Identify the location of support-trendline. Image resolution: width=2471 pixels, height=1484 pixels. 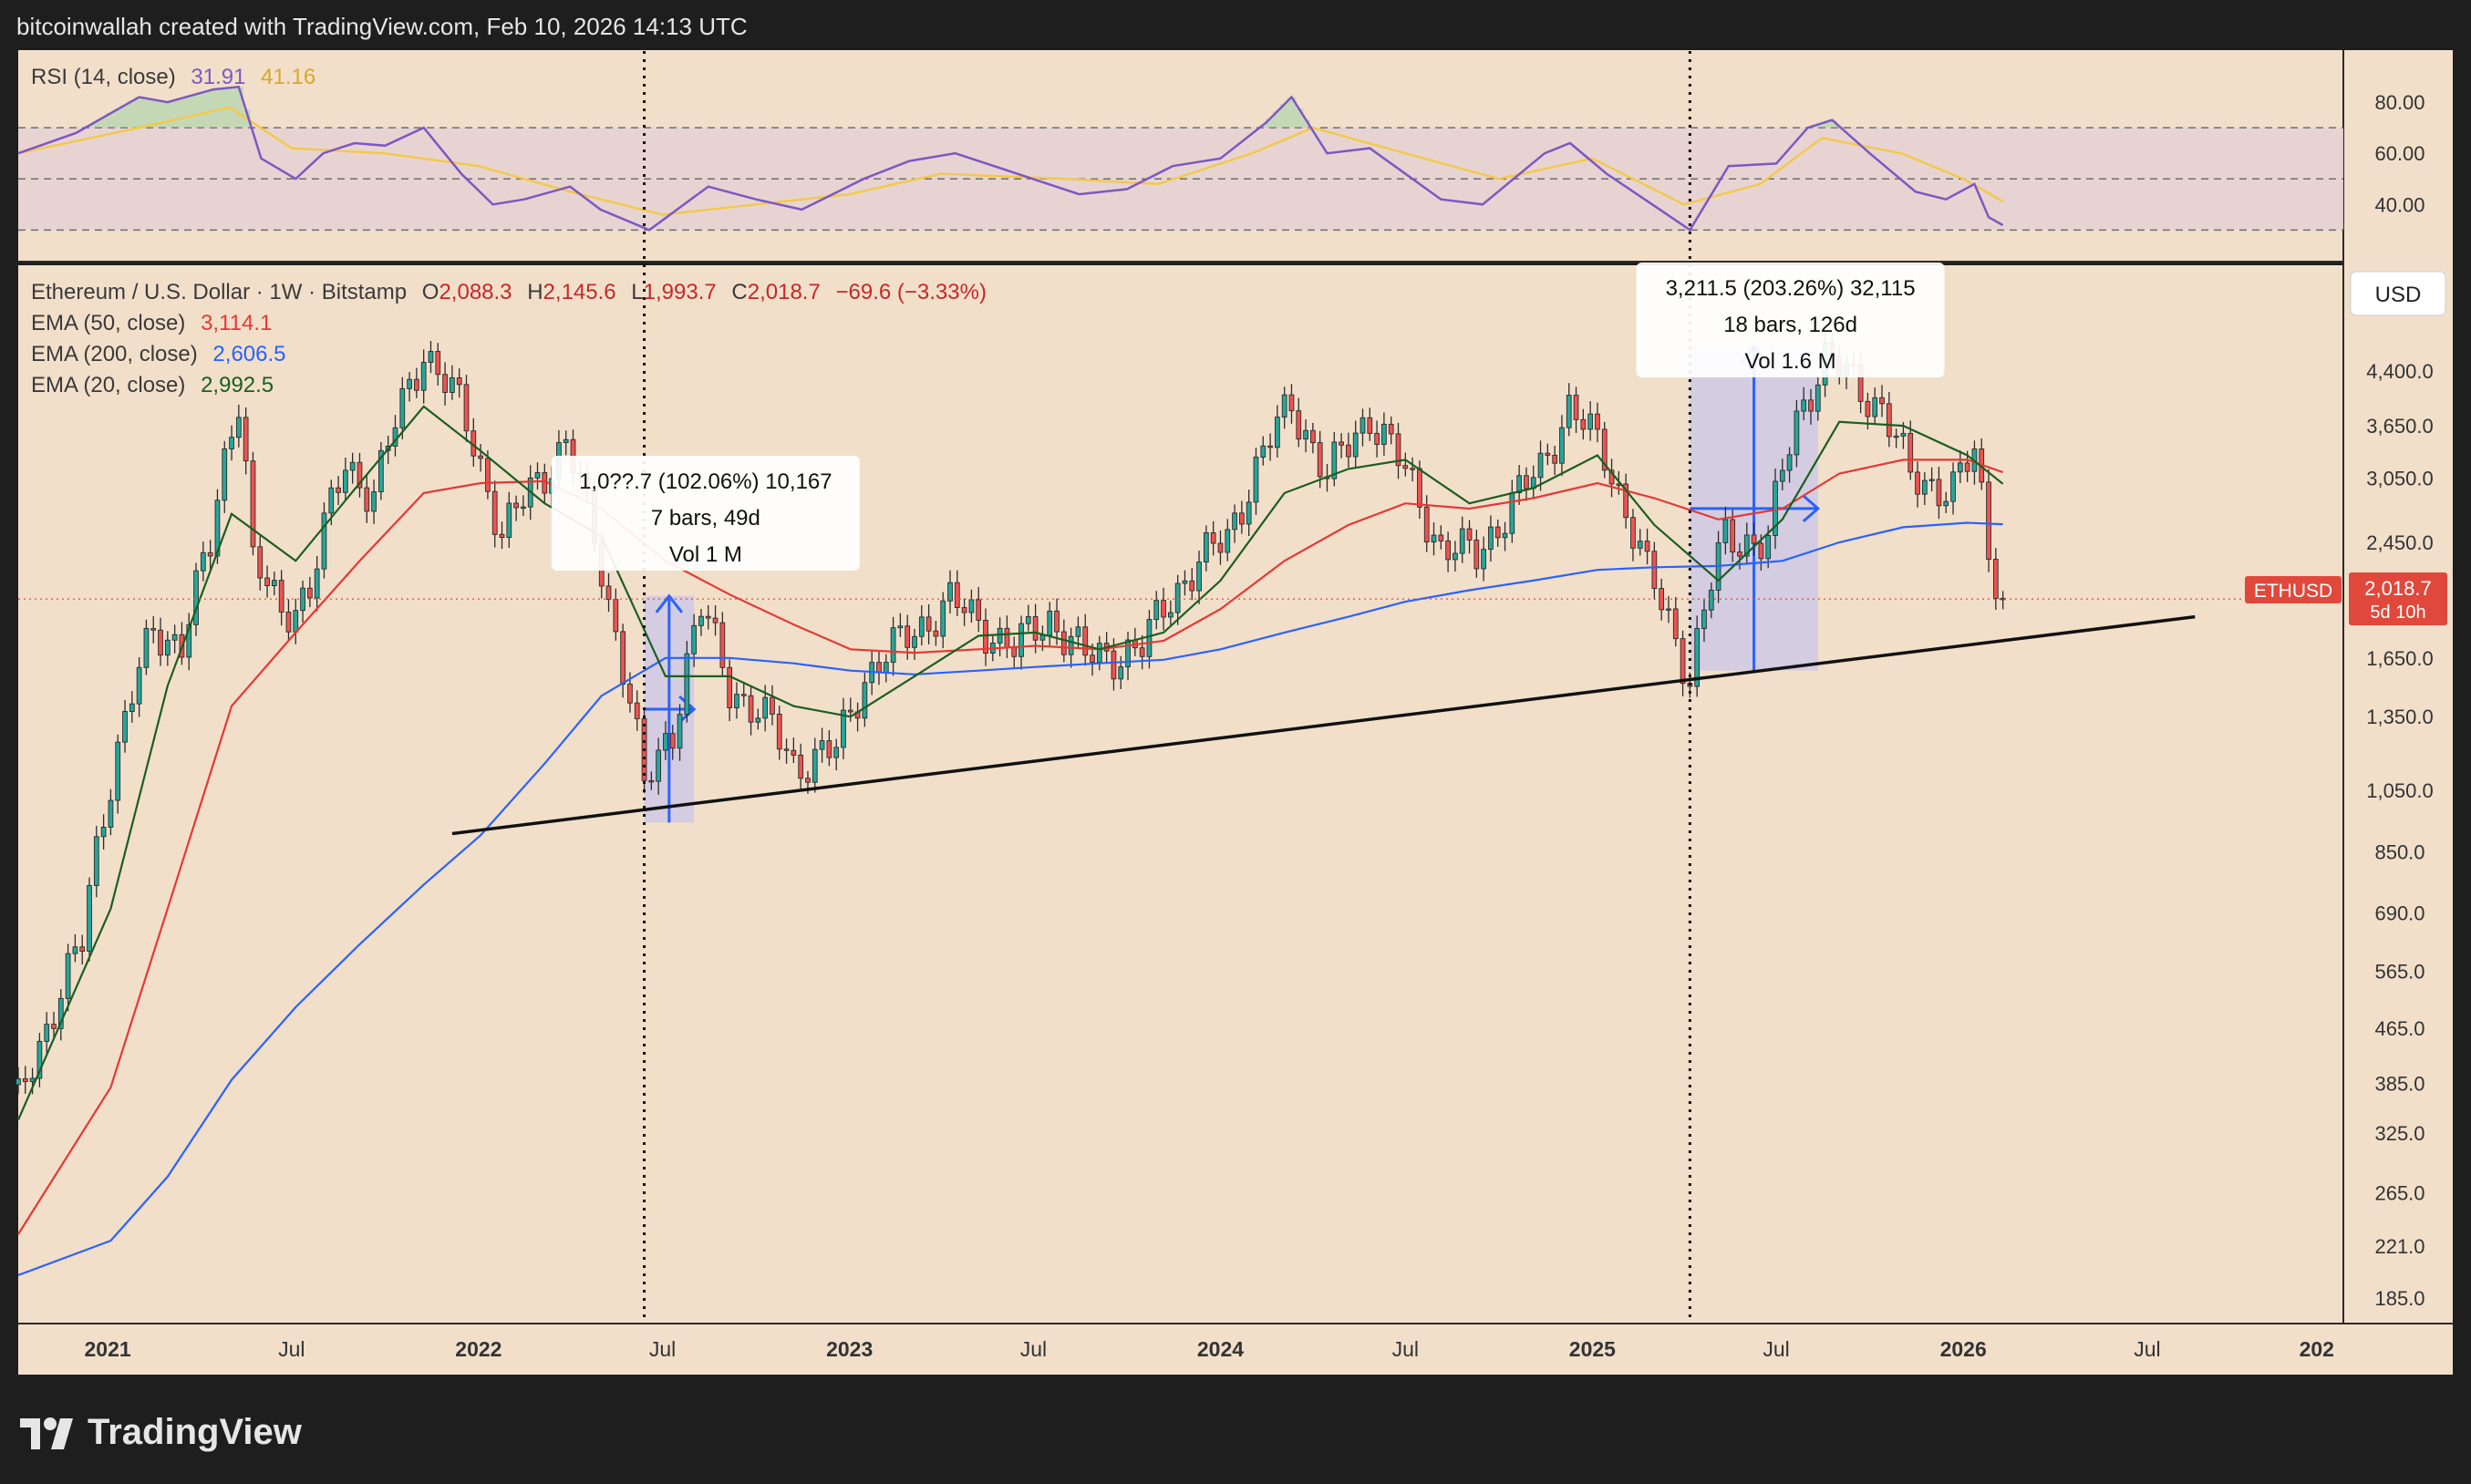
(1323, 725).